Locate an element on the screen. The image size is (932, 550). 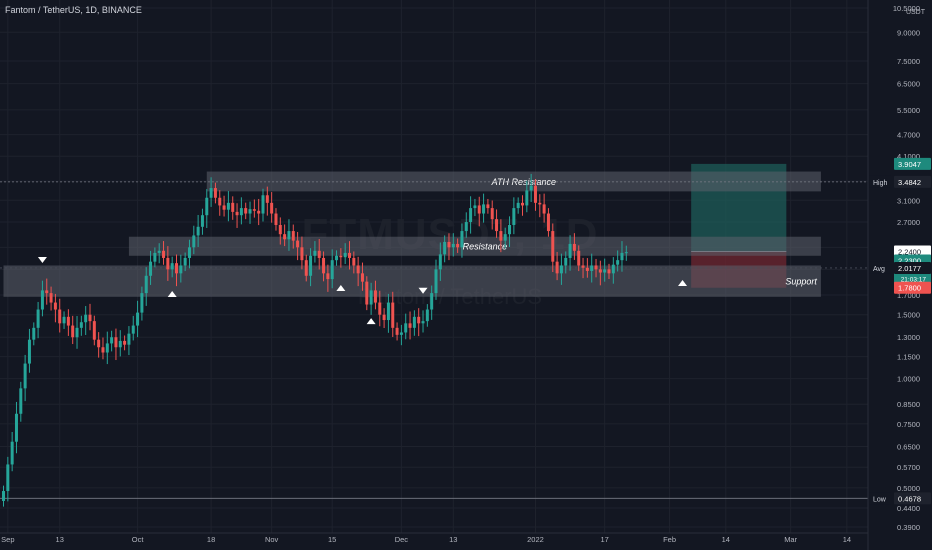
high-price-tag-bg is located at coordinates (912, 181).